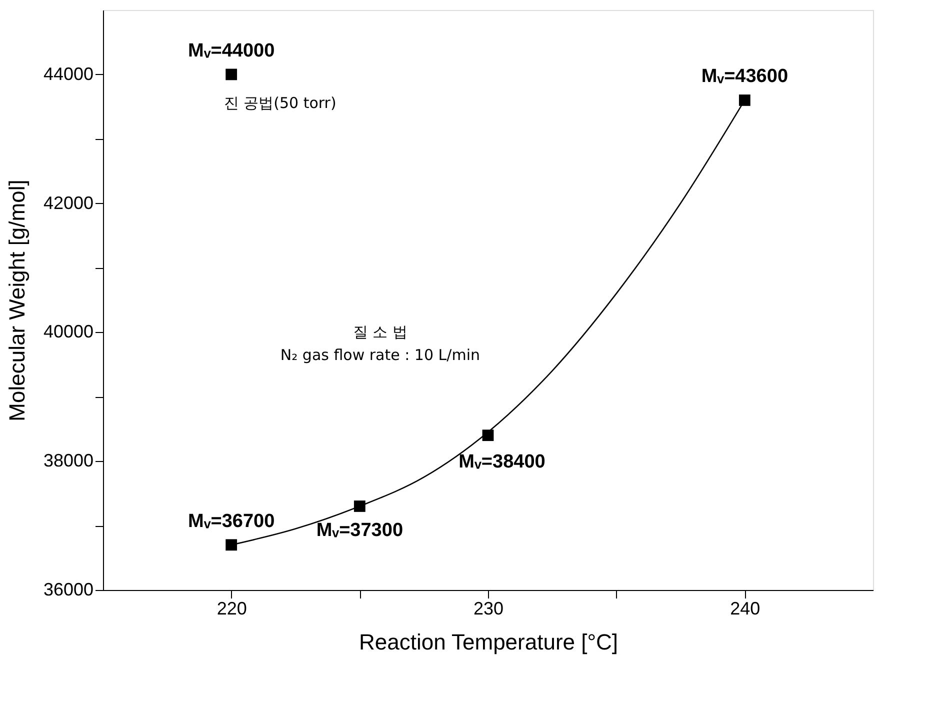  I want to click on y-tick-label: 44000, so click(68, 74).